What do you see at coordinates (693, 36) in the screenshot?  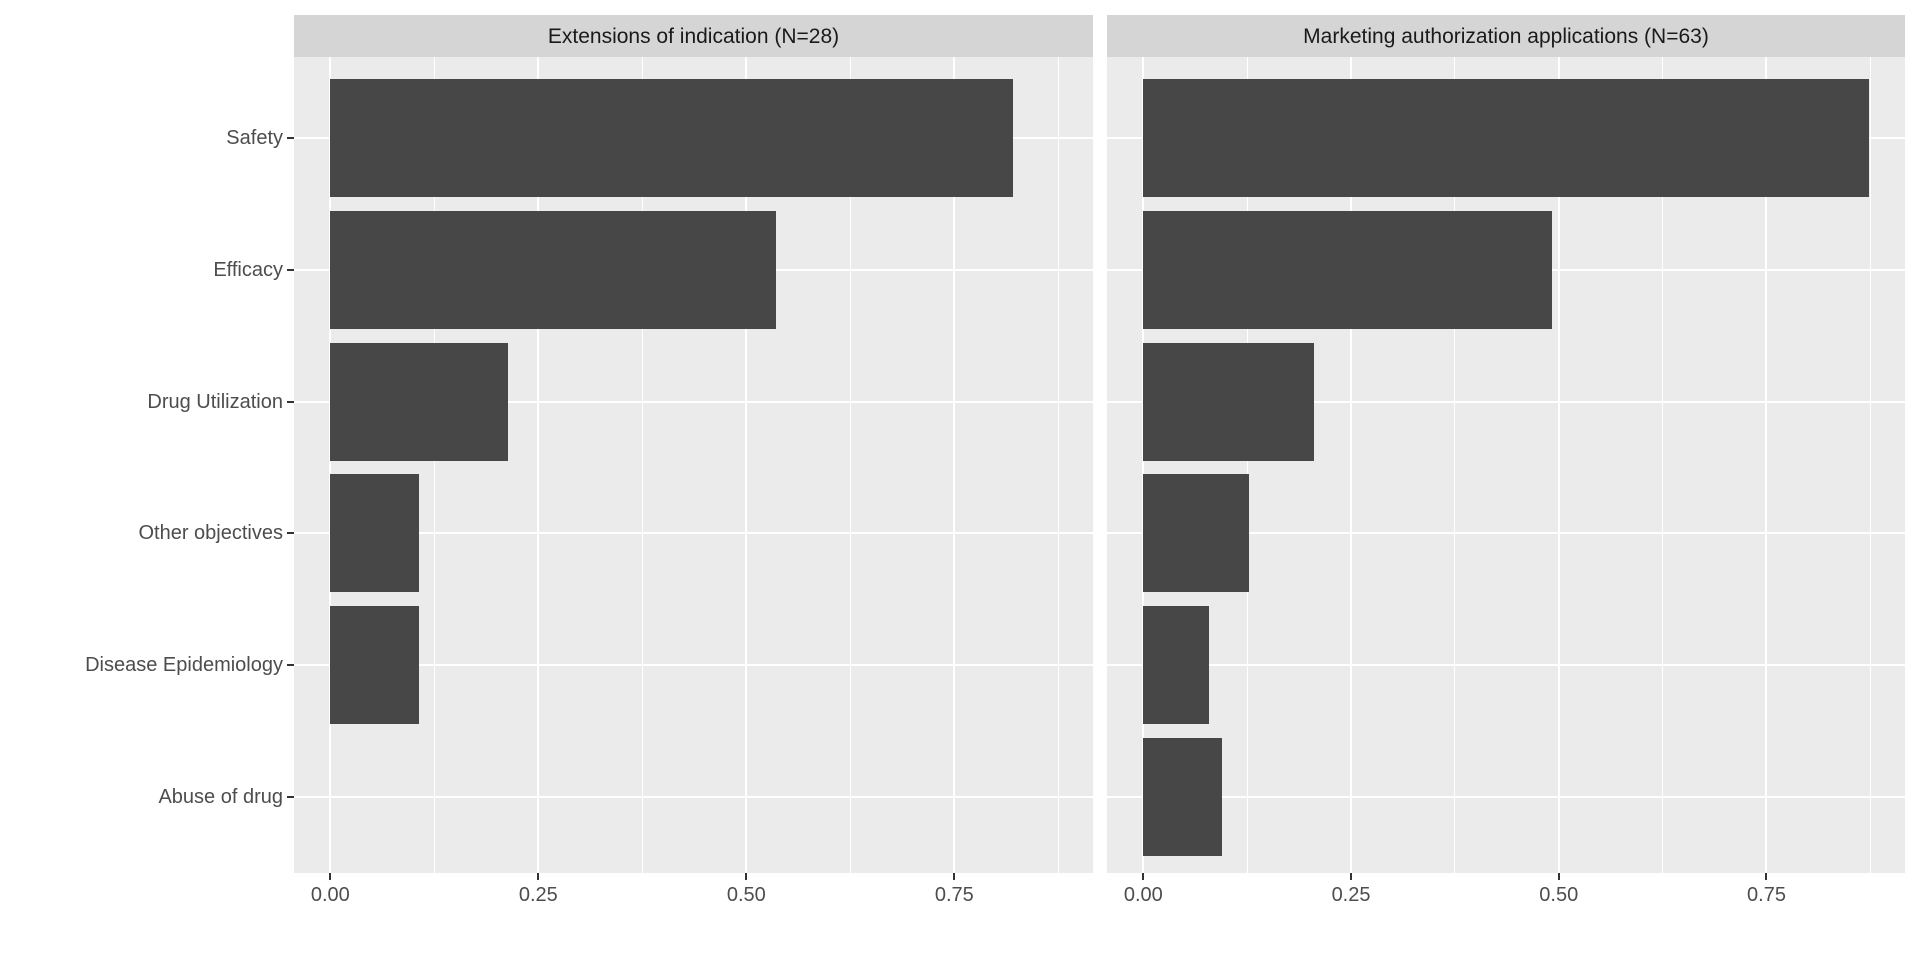 I see `facet-strip-extensions: Extensions of indication (N=28)` at bounding box center [693, 36].